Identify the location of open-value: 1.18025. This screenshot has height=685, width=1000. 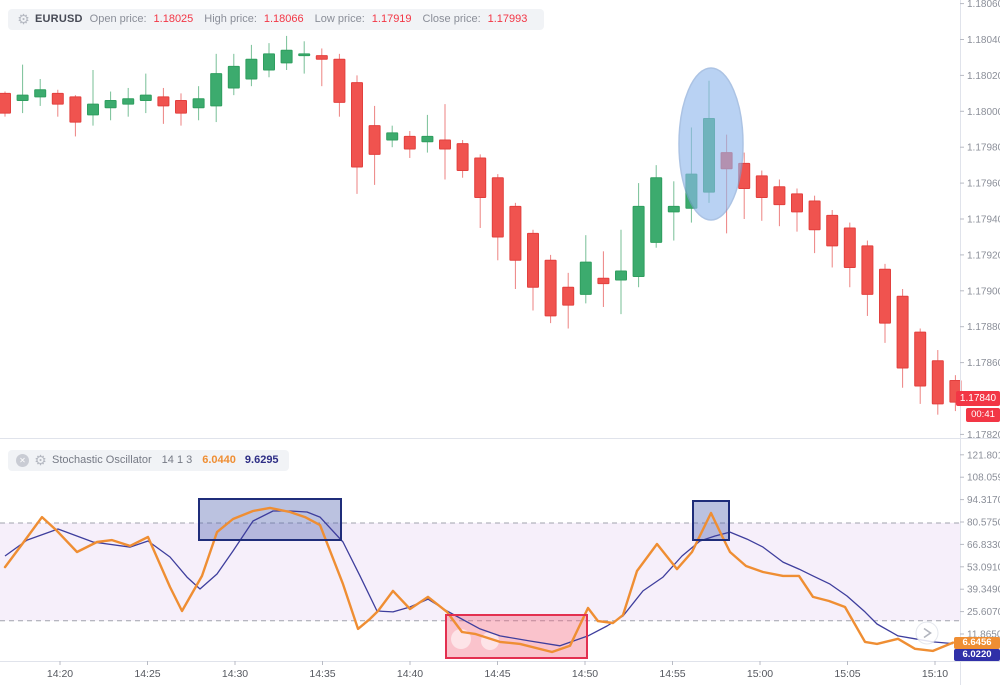
(173, 19).